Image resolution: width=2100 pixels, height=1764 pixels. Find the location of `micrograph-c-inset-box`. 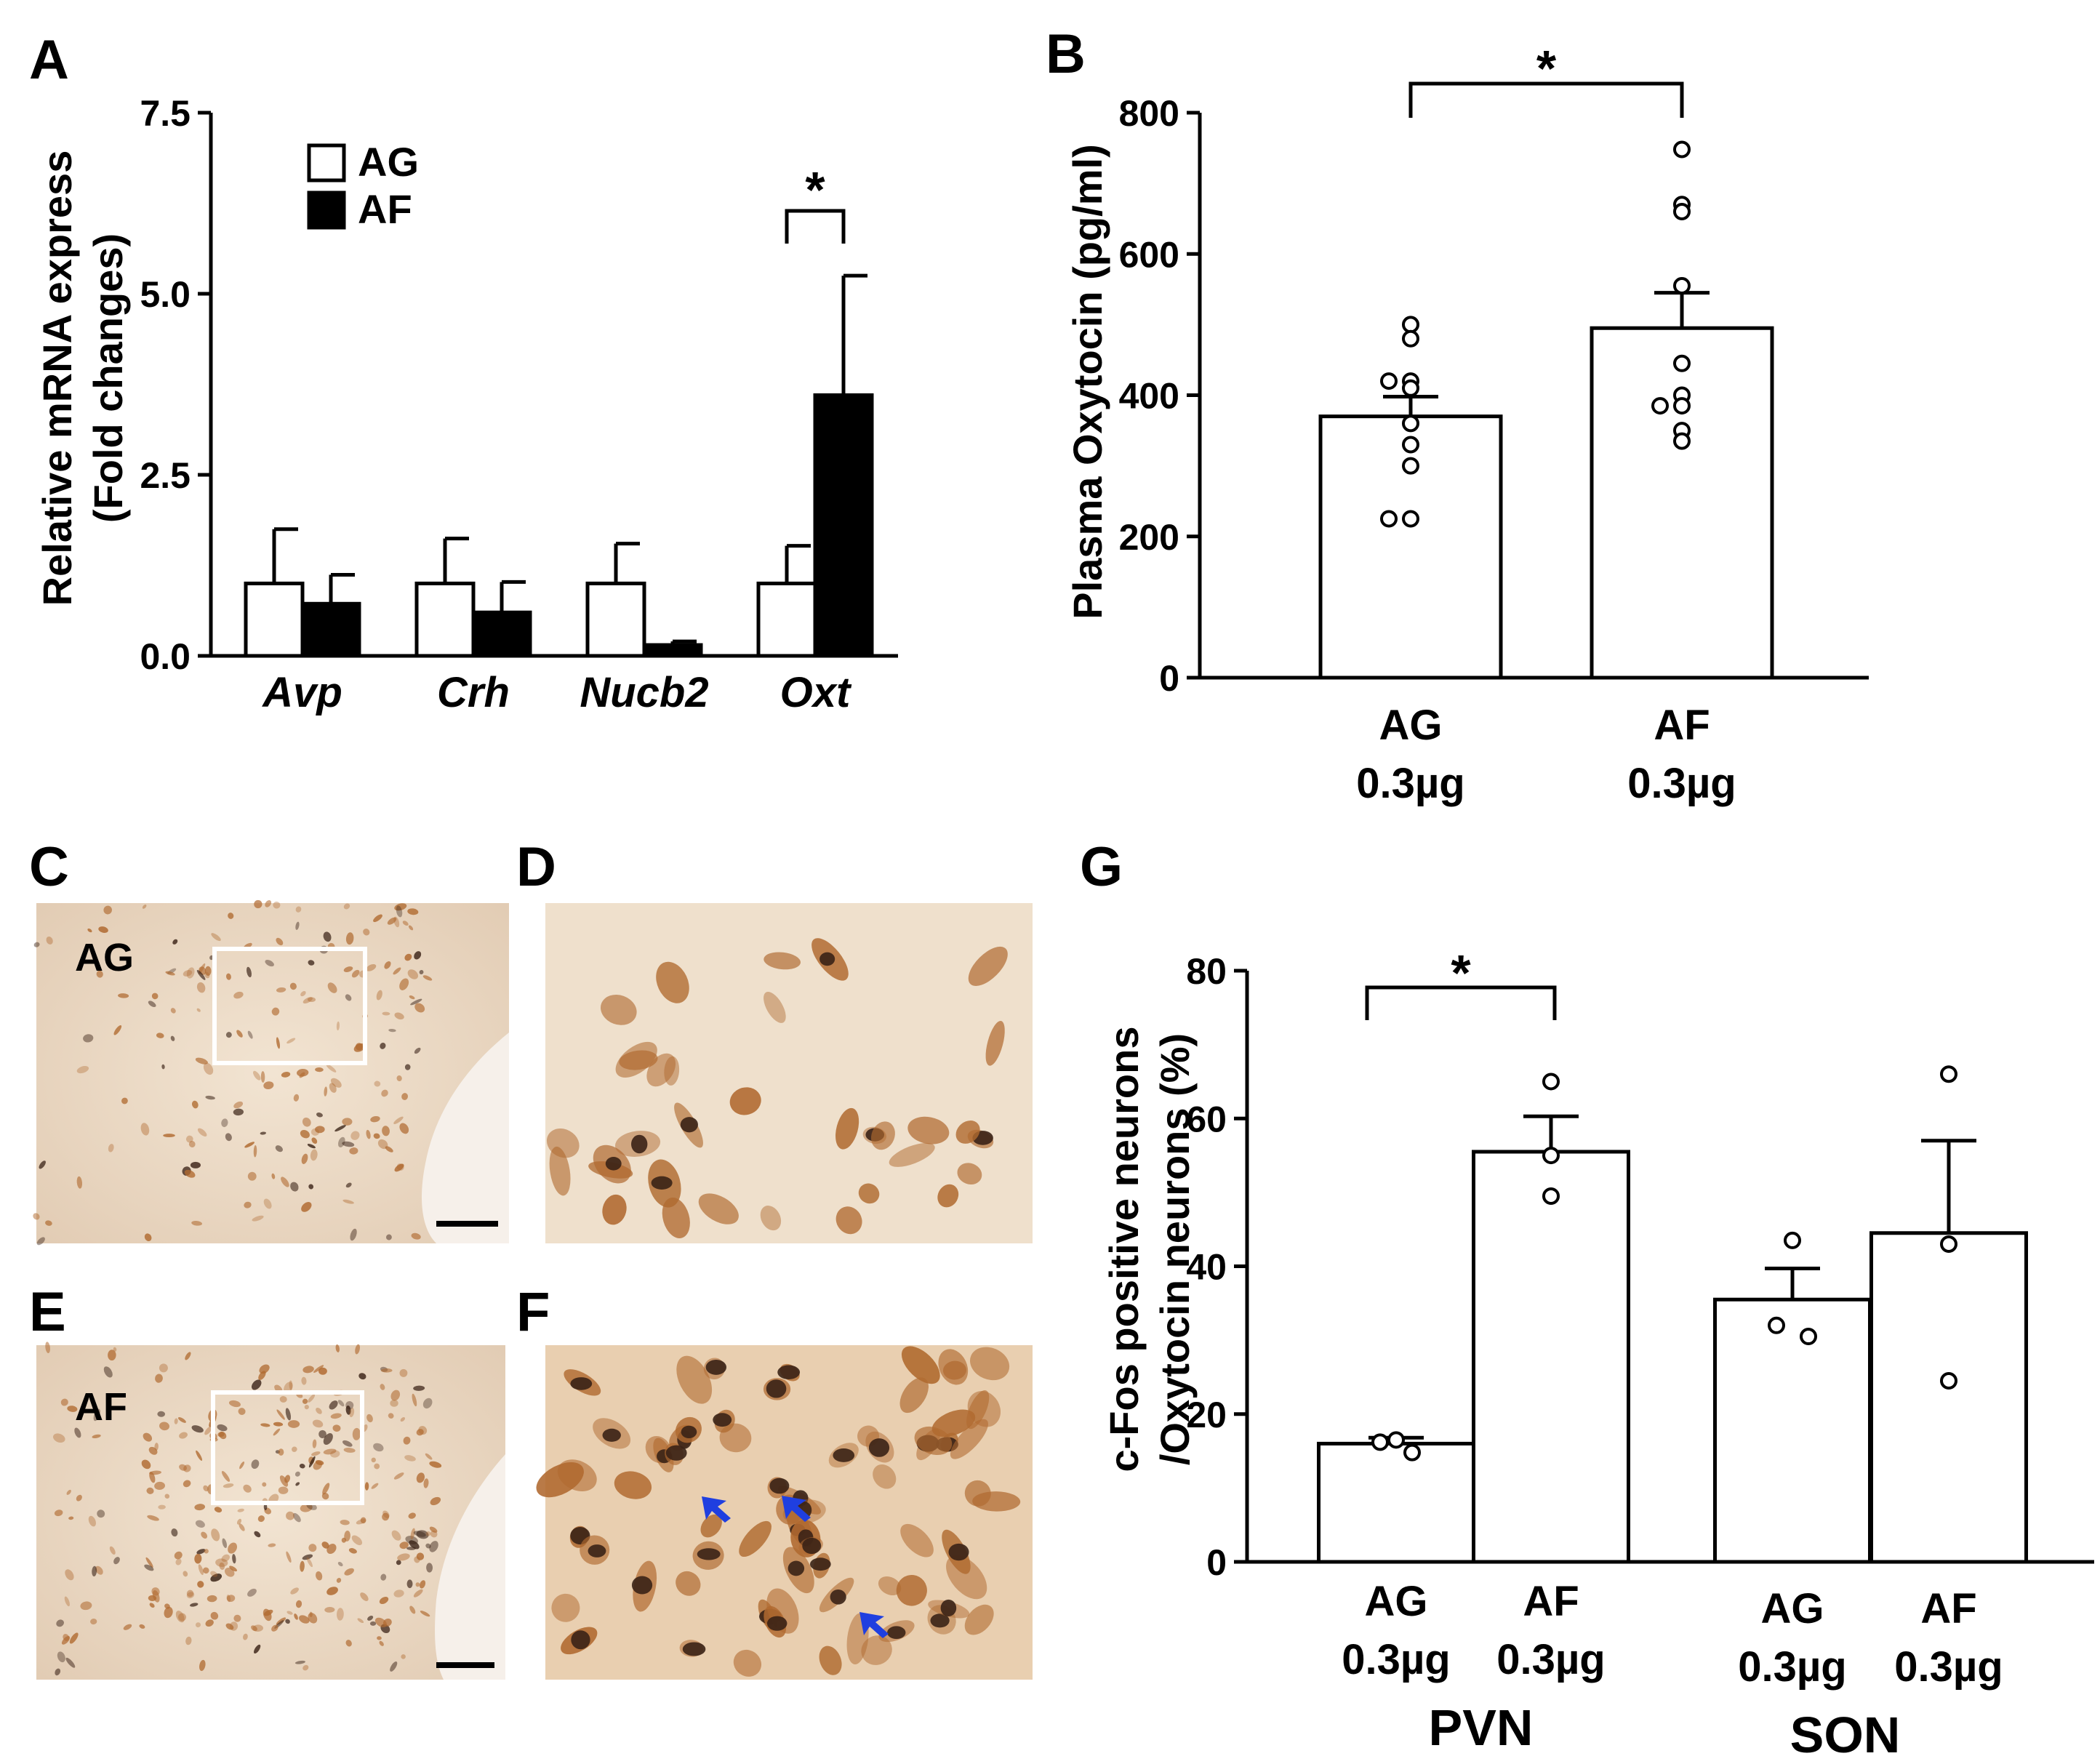

micrograph-c-inset-box is located at coordinates (289, 1006).